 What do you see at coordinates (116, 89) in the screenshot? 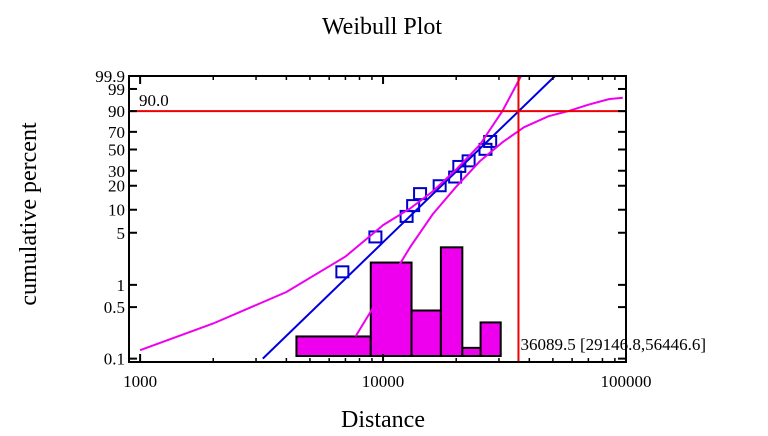
I see `y-tick-label: 99` at bounding box center [116, 89].